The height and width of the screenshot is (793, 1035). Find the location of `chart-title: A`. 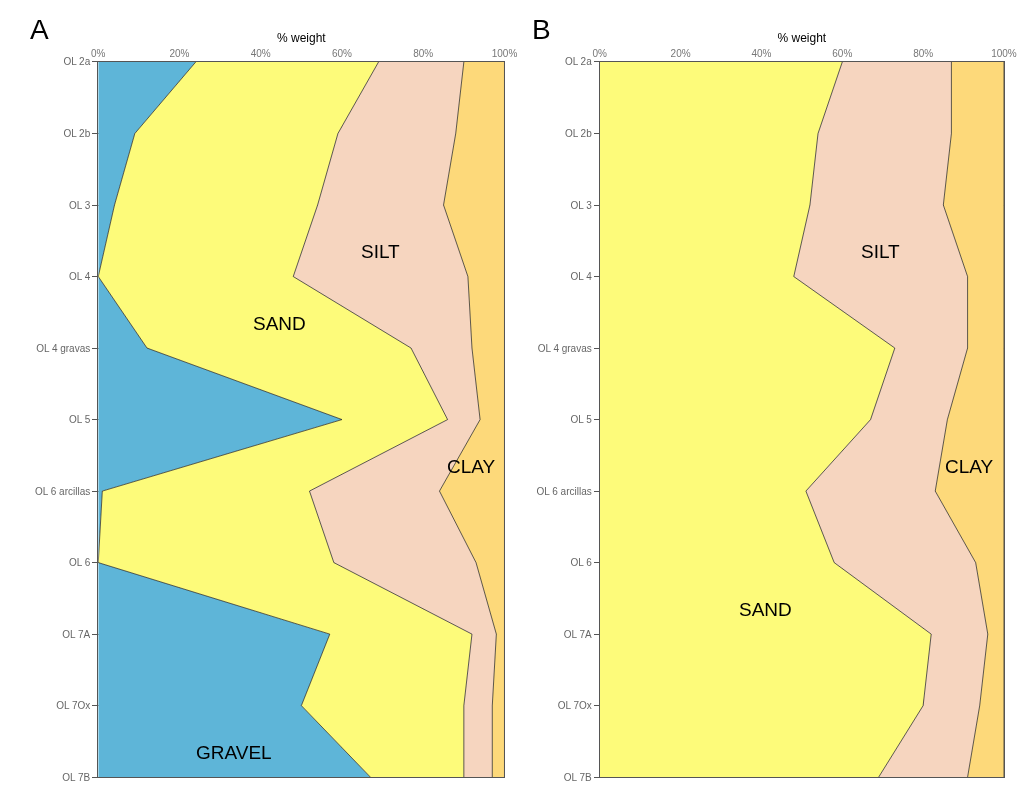

chart-title: A is located at coordinates (39, 29).